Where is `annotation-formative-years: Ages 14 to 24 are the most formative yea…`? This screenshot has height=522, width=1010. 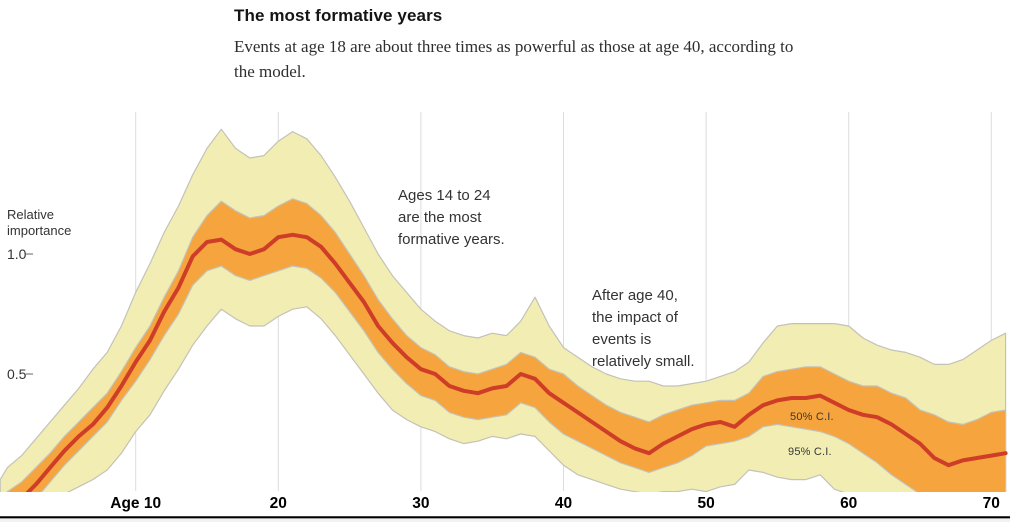 annotation-formative-years: Ages 14 to 24 are the most formative yea… is located at coordinates (451, 217).